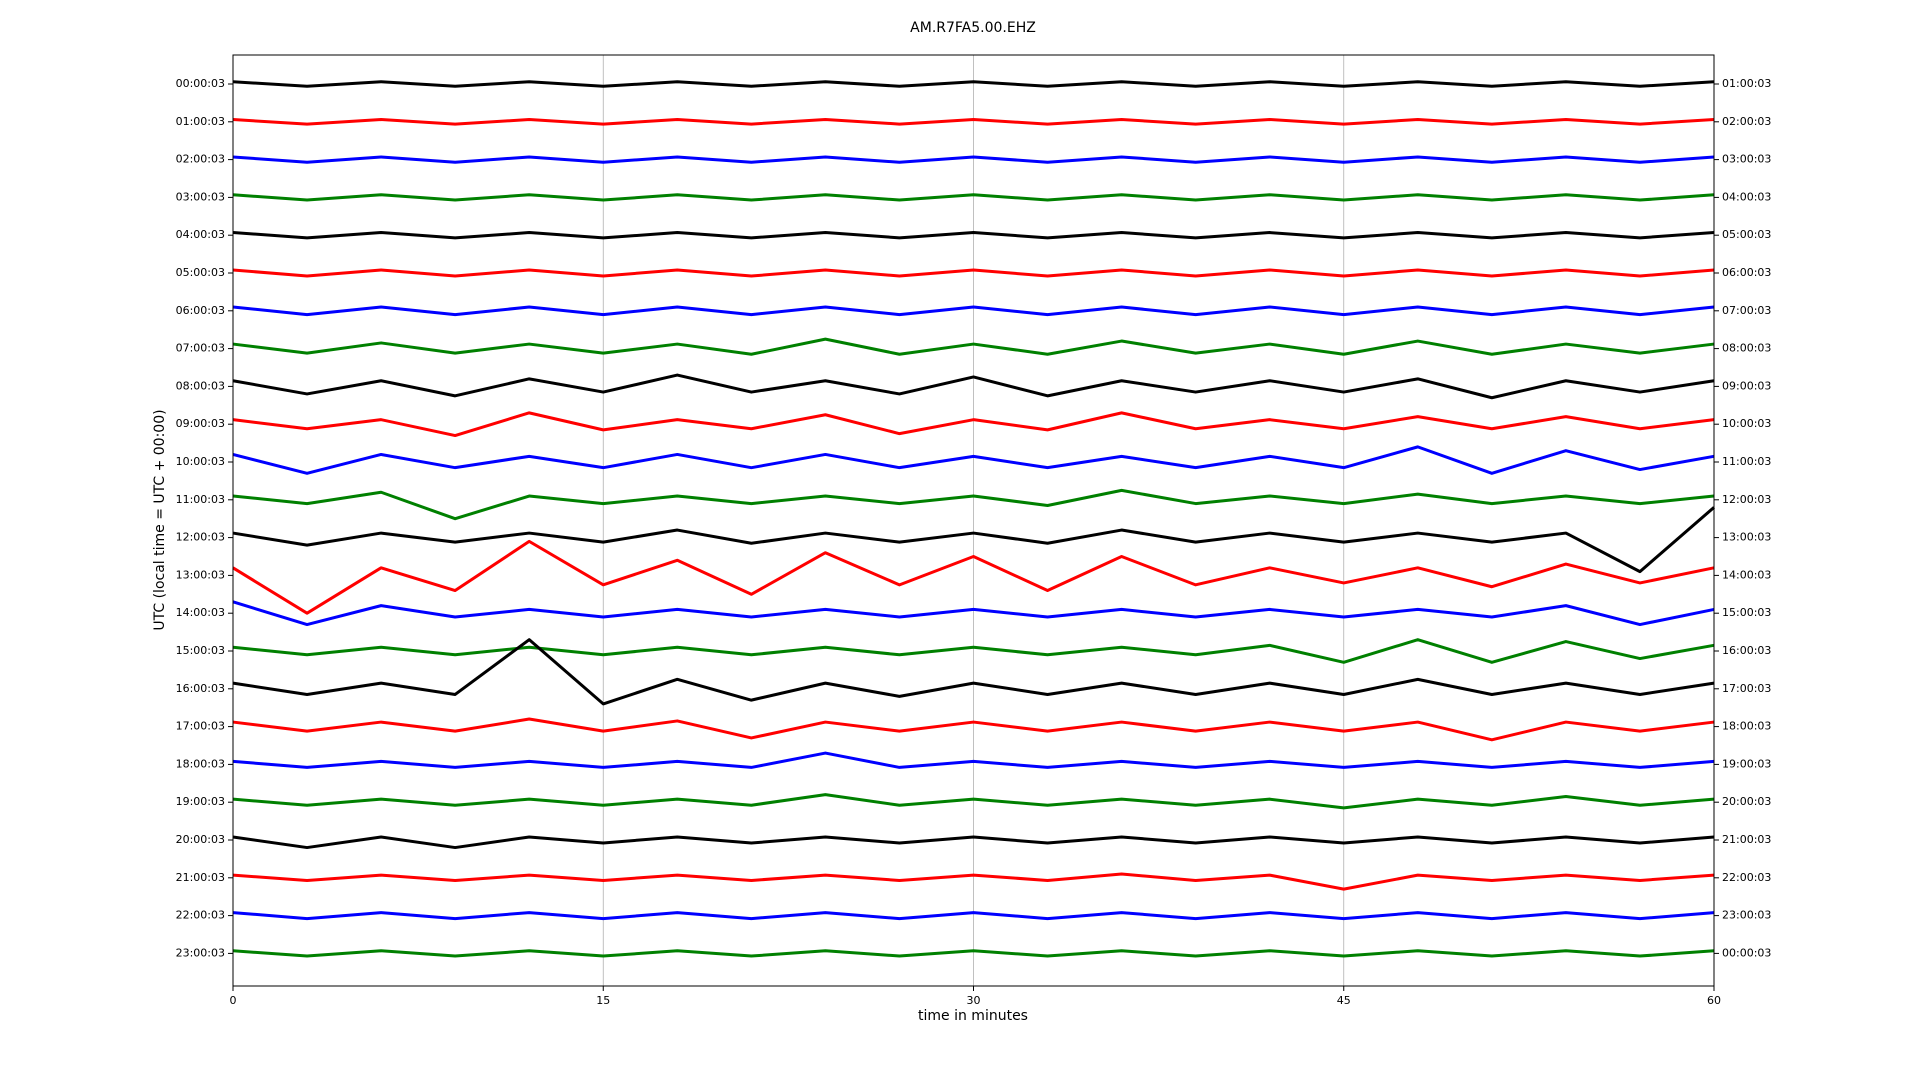 The width and height of the screenshot is (1920, 1080). What do you see at coordinates (200, 310) in the screenshot?
I see `y-tick-label: 06:00:03` at bounding box center [200, 310].